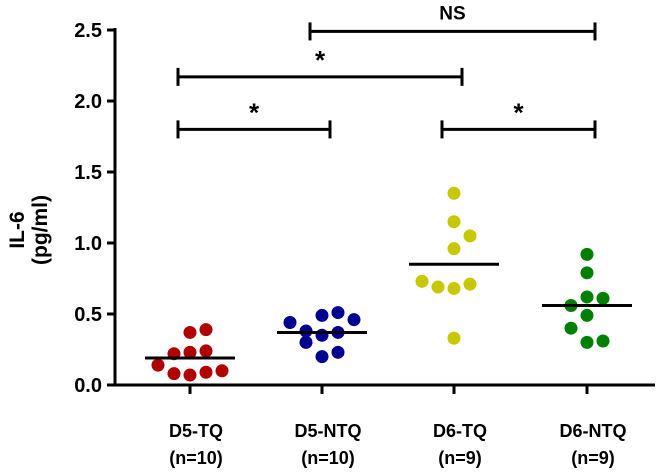  Describe the element at coordinates (88, 386) in the screenshot. I see `y-tick-label: 0.0` at that location.